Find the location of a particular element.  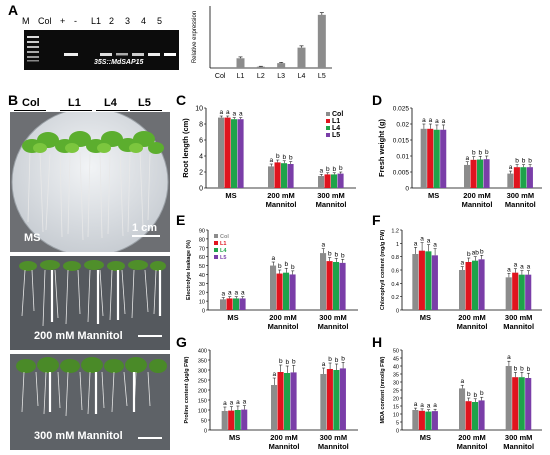

y-tick-label: 15 is located at coordinates (396, 408).